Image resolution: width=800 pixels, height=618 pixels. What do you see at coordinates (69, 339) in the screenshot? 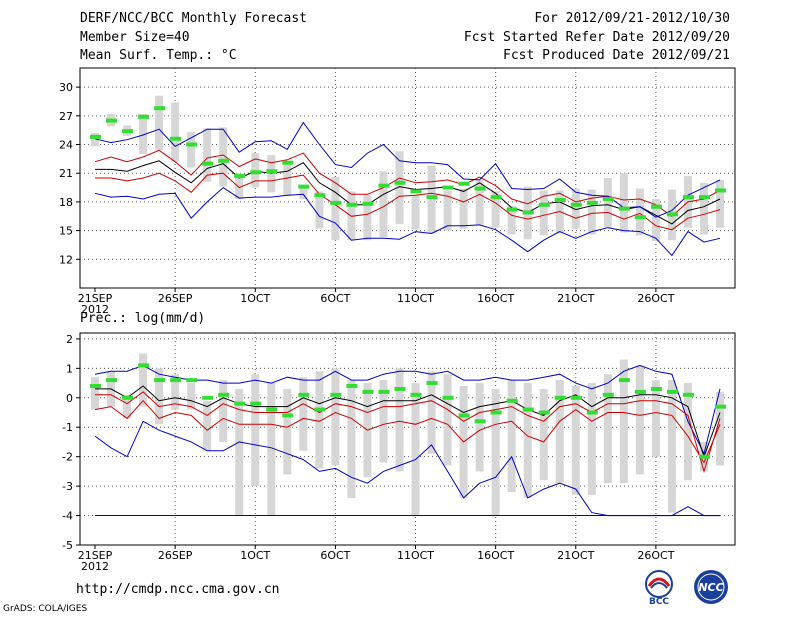
I see `y-tick-label: 2` at bounding box center [69, 339].